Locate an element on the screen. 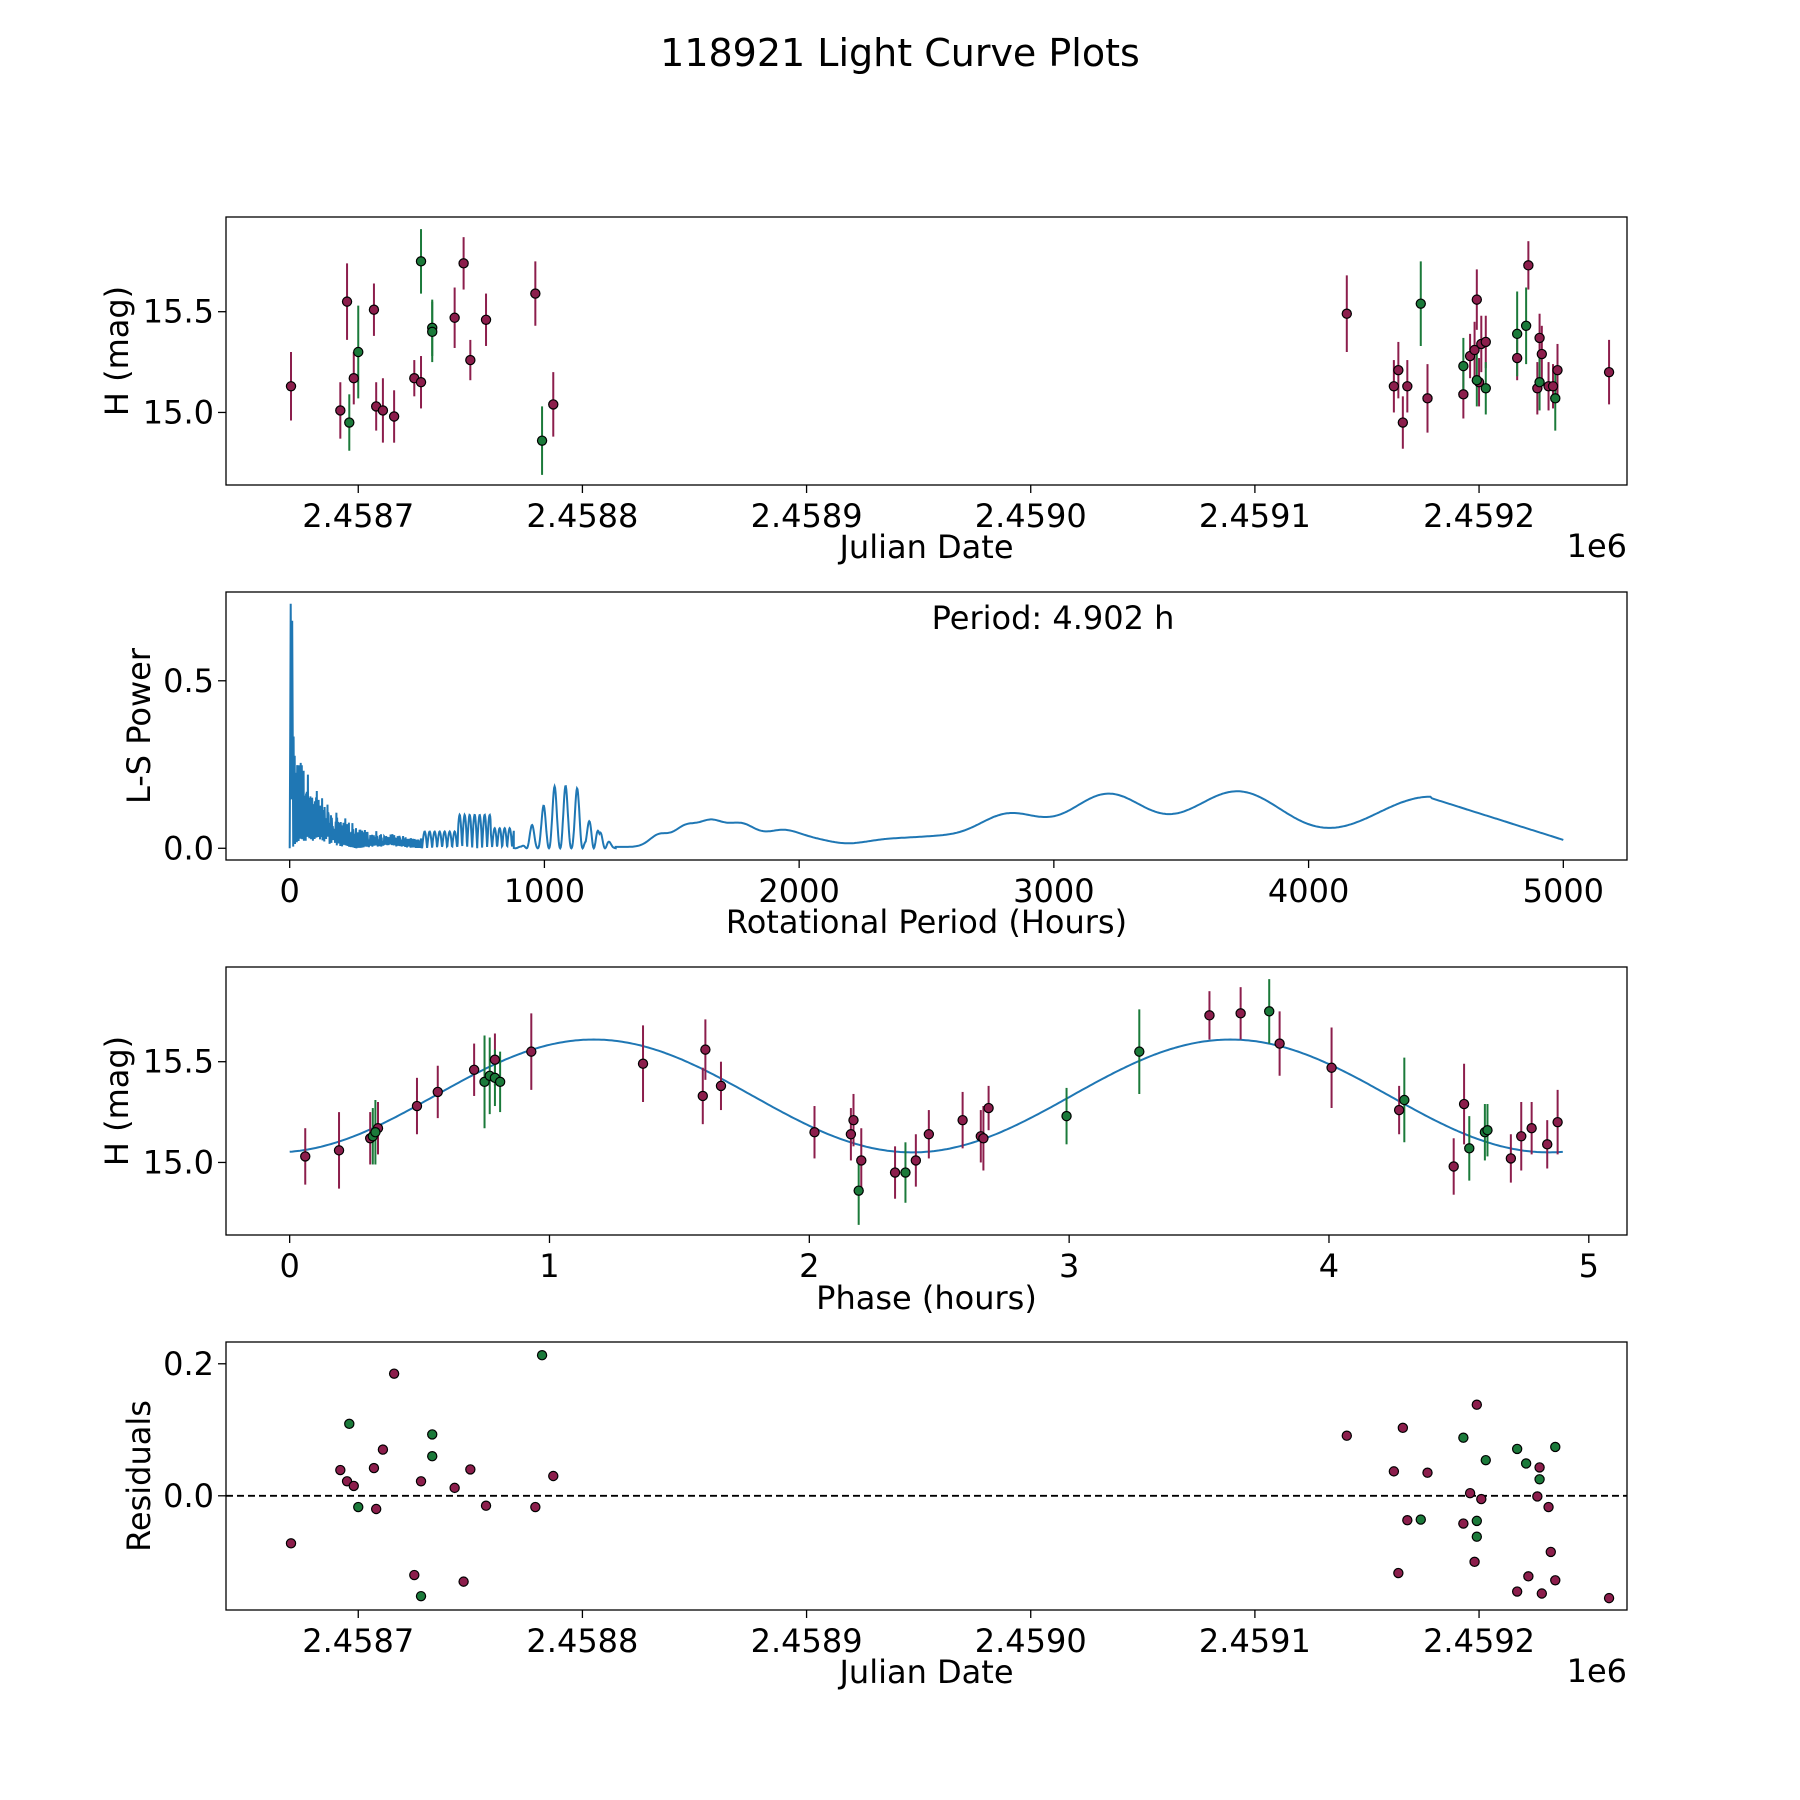 Image resolution: width=1800 pixels, height=1800 pixels. period-annotation: Period: 4.902 h is located at coordinates (1053, 618).